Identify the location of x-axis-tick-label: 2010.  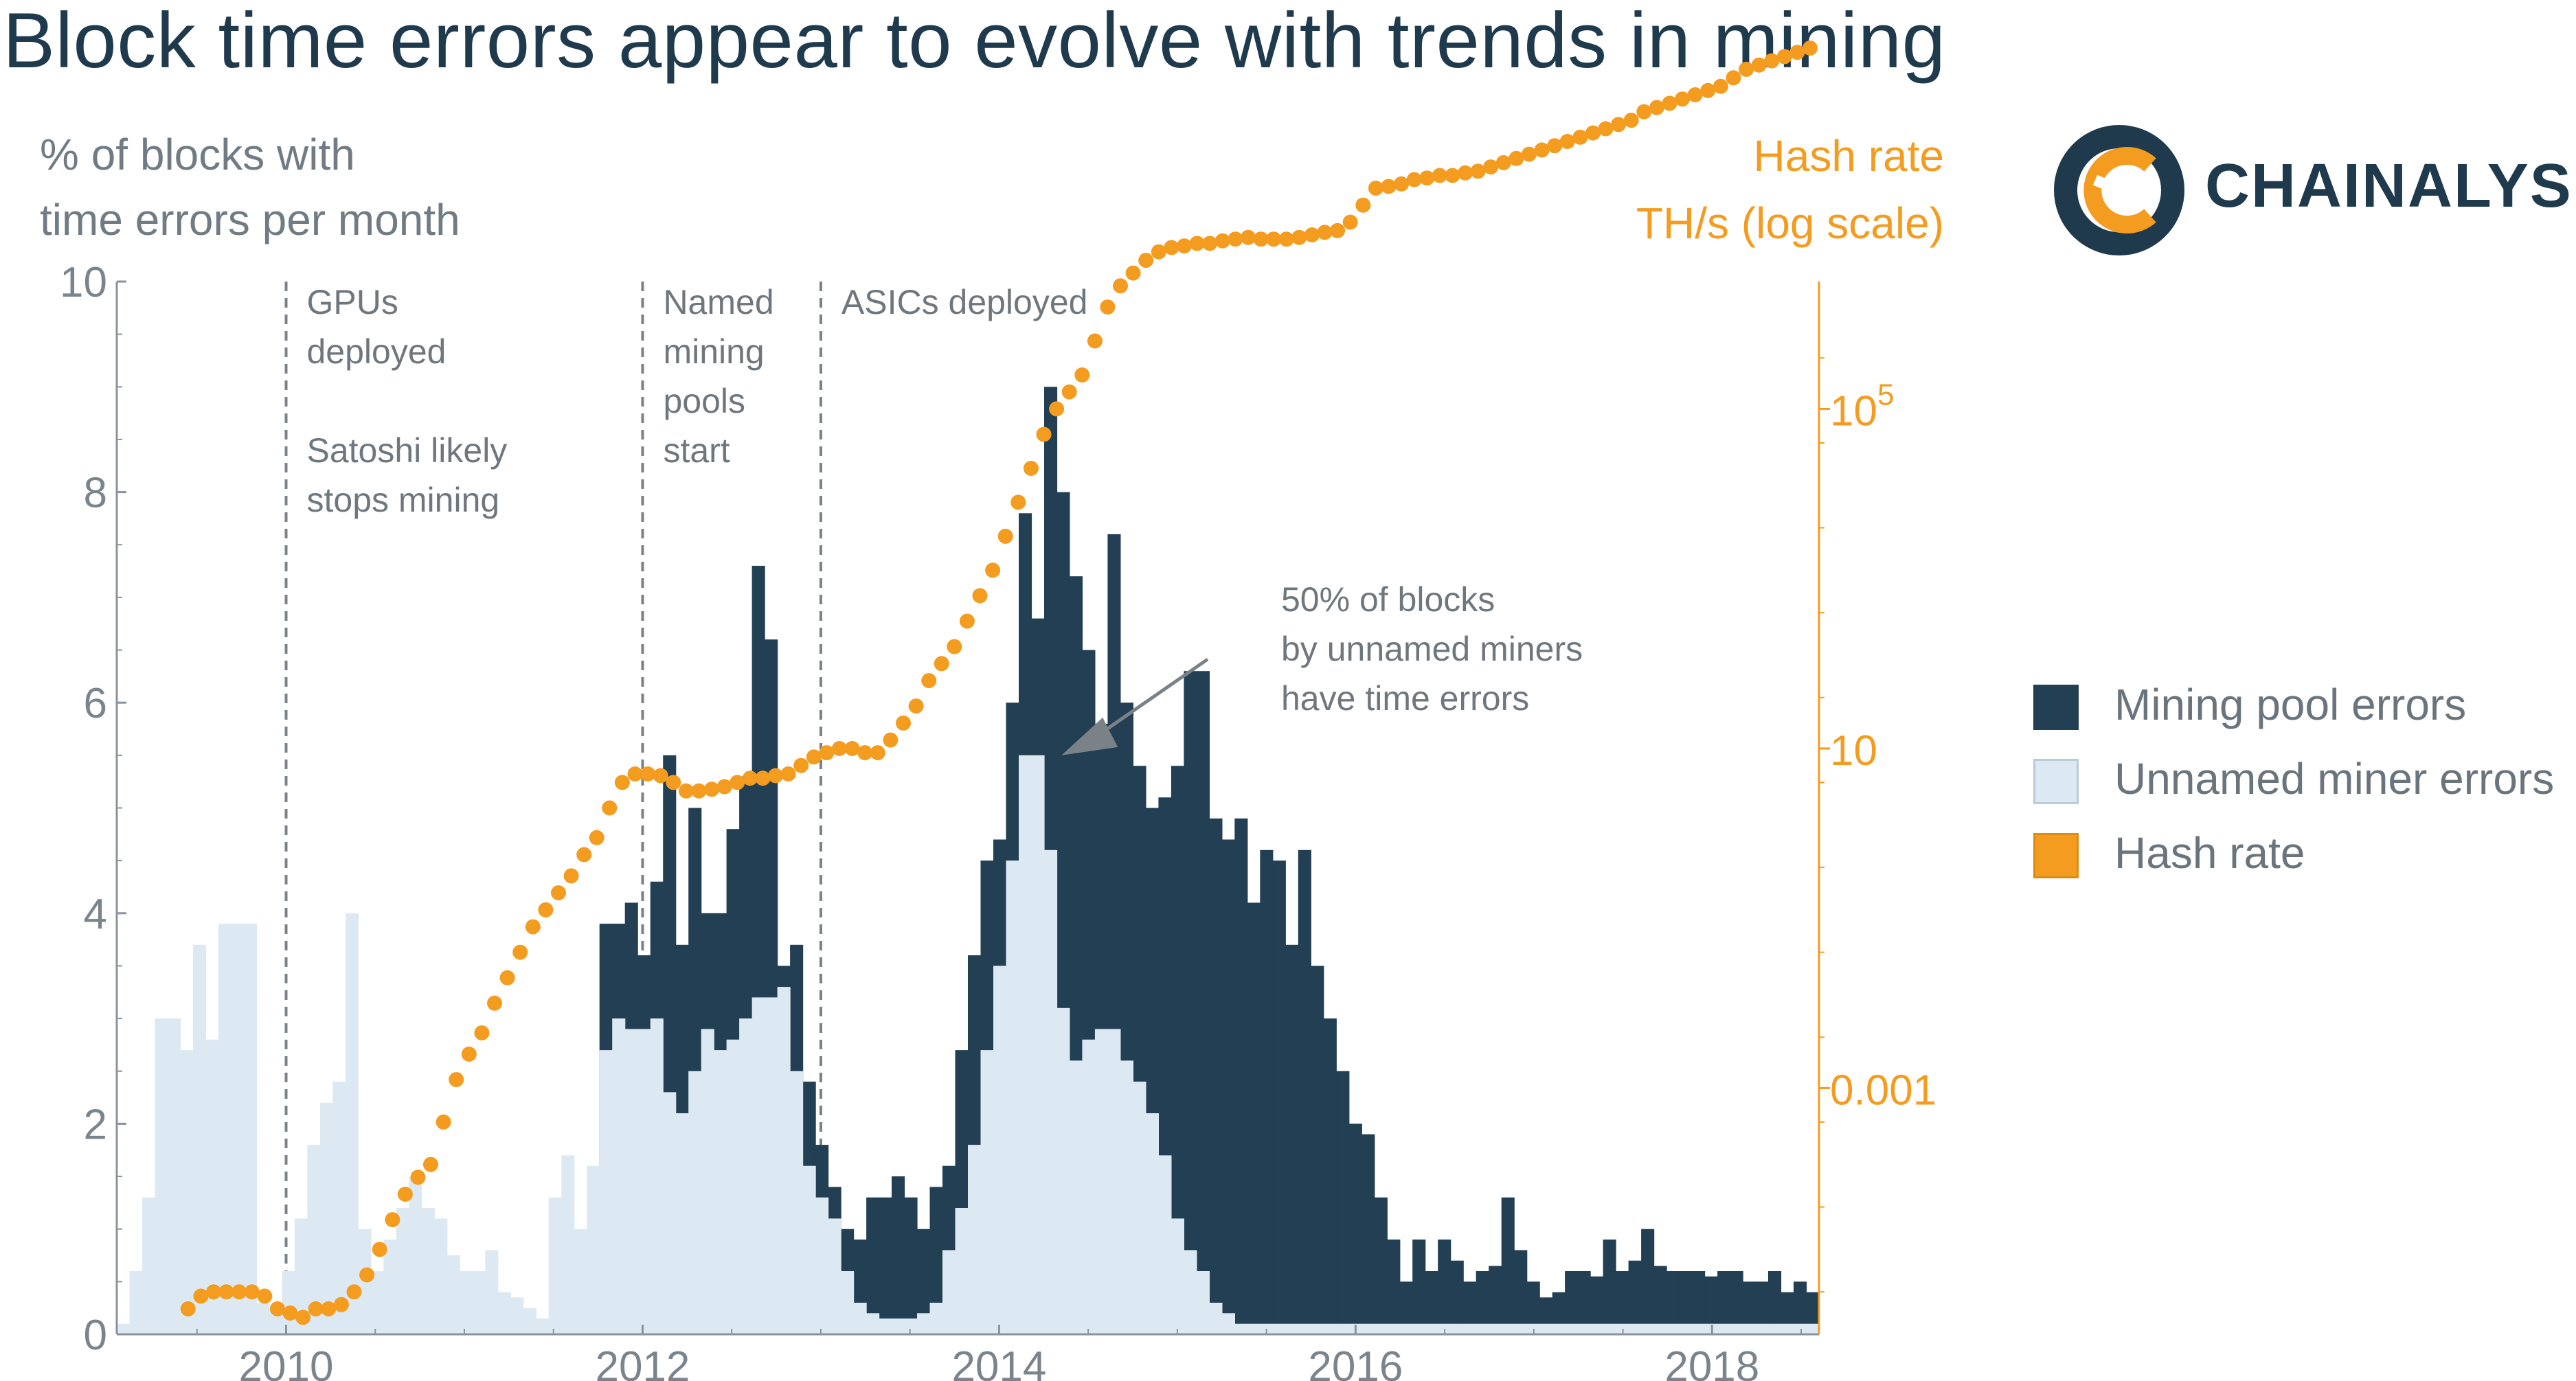
(286, 1362).